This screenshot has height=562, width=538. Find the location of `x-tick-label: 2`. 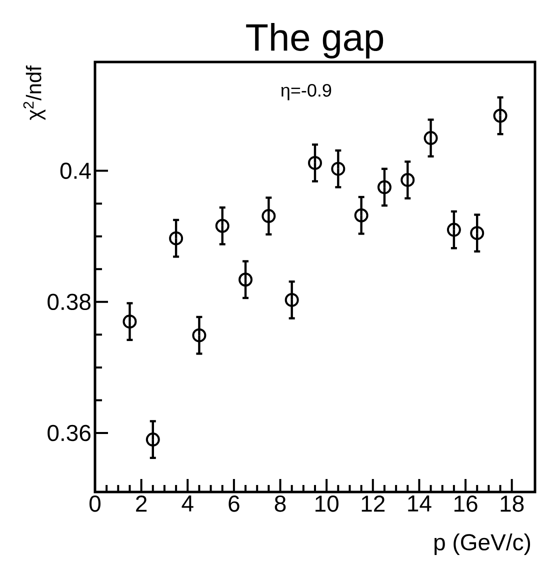

x-tick-label: 2 is located at coordinates (141, 504).